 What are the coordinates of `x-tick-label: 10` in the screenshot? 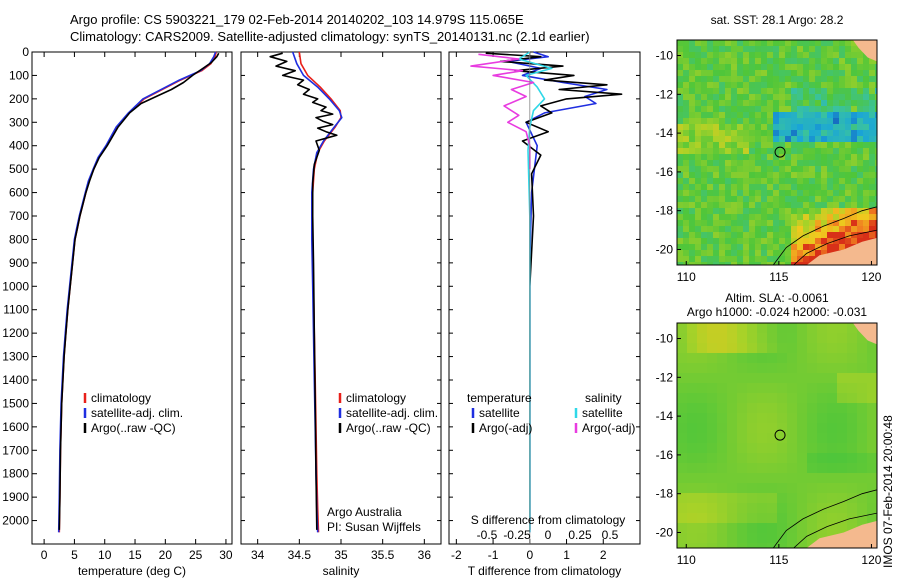 It's located at (105, 555).